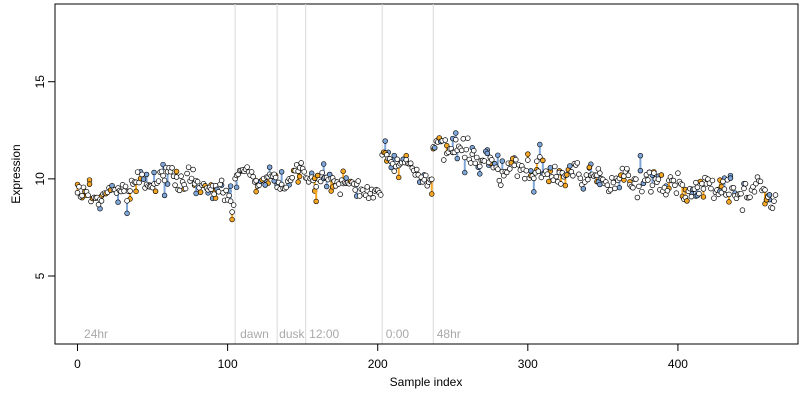 This screenshot has width=800, height=400. What do you see at coordinates (40, 82) in the screenshot?
I see `y-tick-label: 15` at bounding box center [40, 82].